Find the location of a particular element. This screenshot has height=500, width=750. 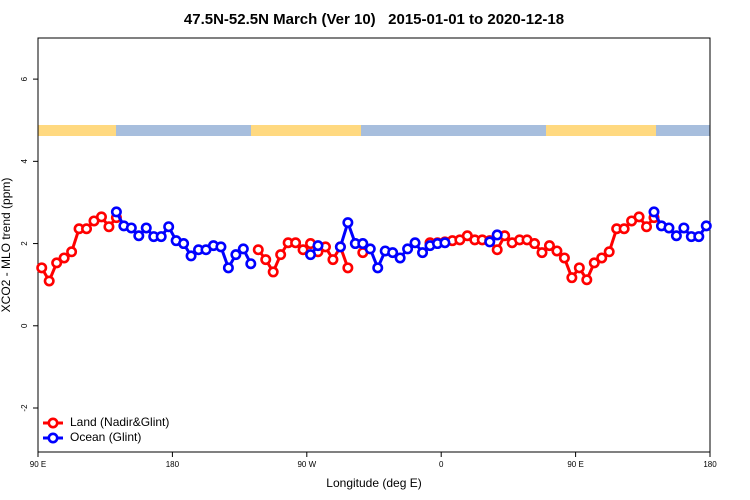

x-tick-label: 0 is located at coordinates (441, 464).